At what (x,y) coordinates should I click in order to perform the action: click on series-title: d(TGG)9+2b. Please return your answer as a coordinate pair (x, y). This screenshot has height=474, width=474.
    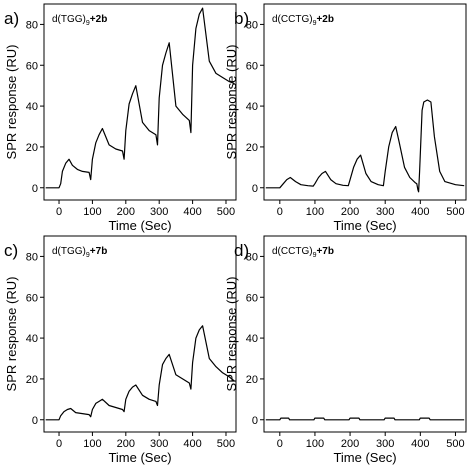
    Looking at the image, I should click on (79, 20).